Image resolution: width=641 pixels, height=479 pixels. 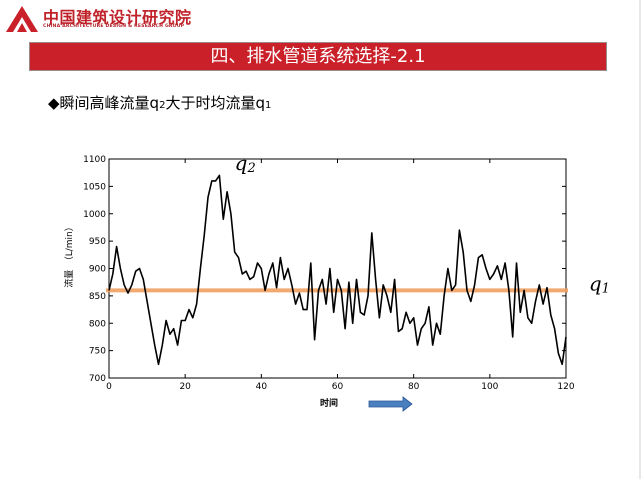 What do you see at coordinates (97, 352) in the screenshot?
I see `y-tick-label: 750` at bounding box center [97, 352].